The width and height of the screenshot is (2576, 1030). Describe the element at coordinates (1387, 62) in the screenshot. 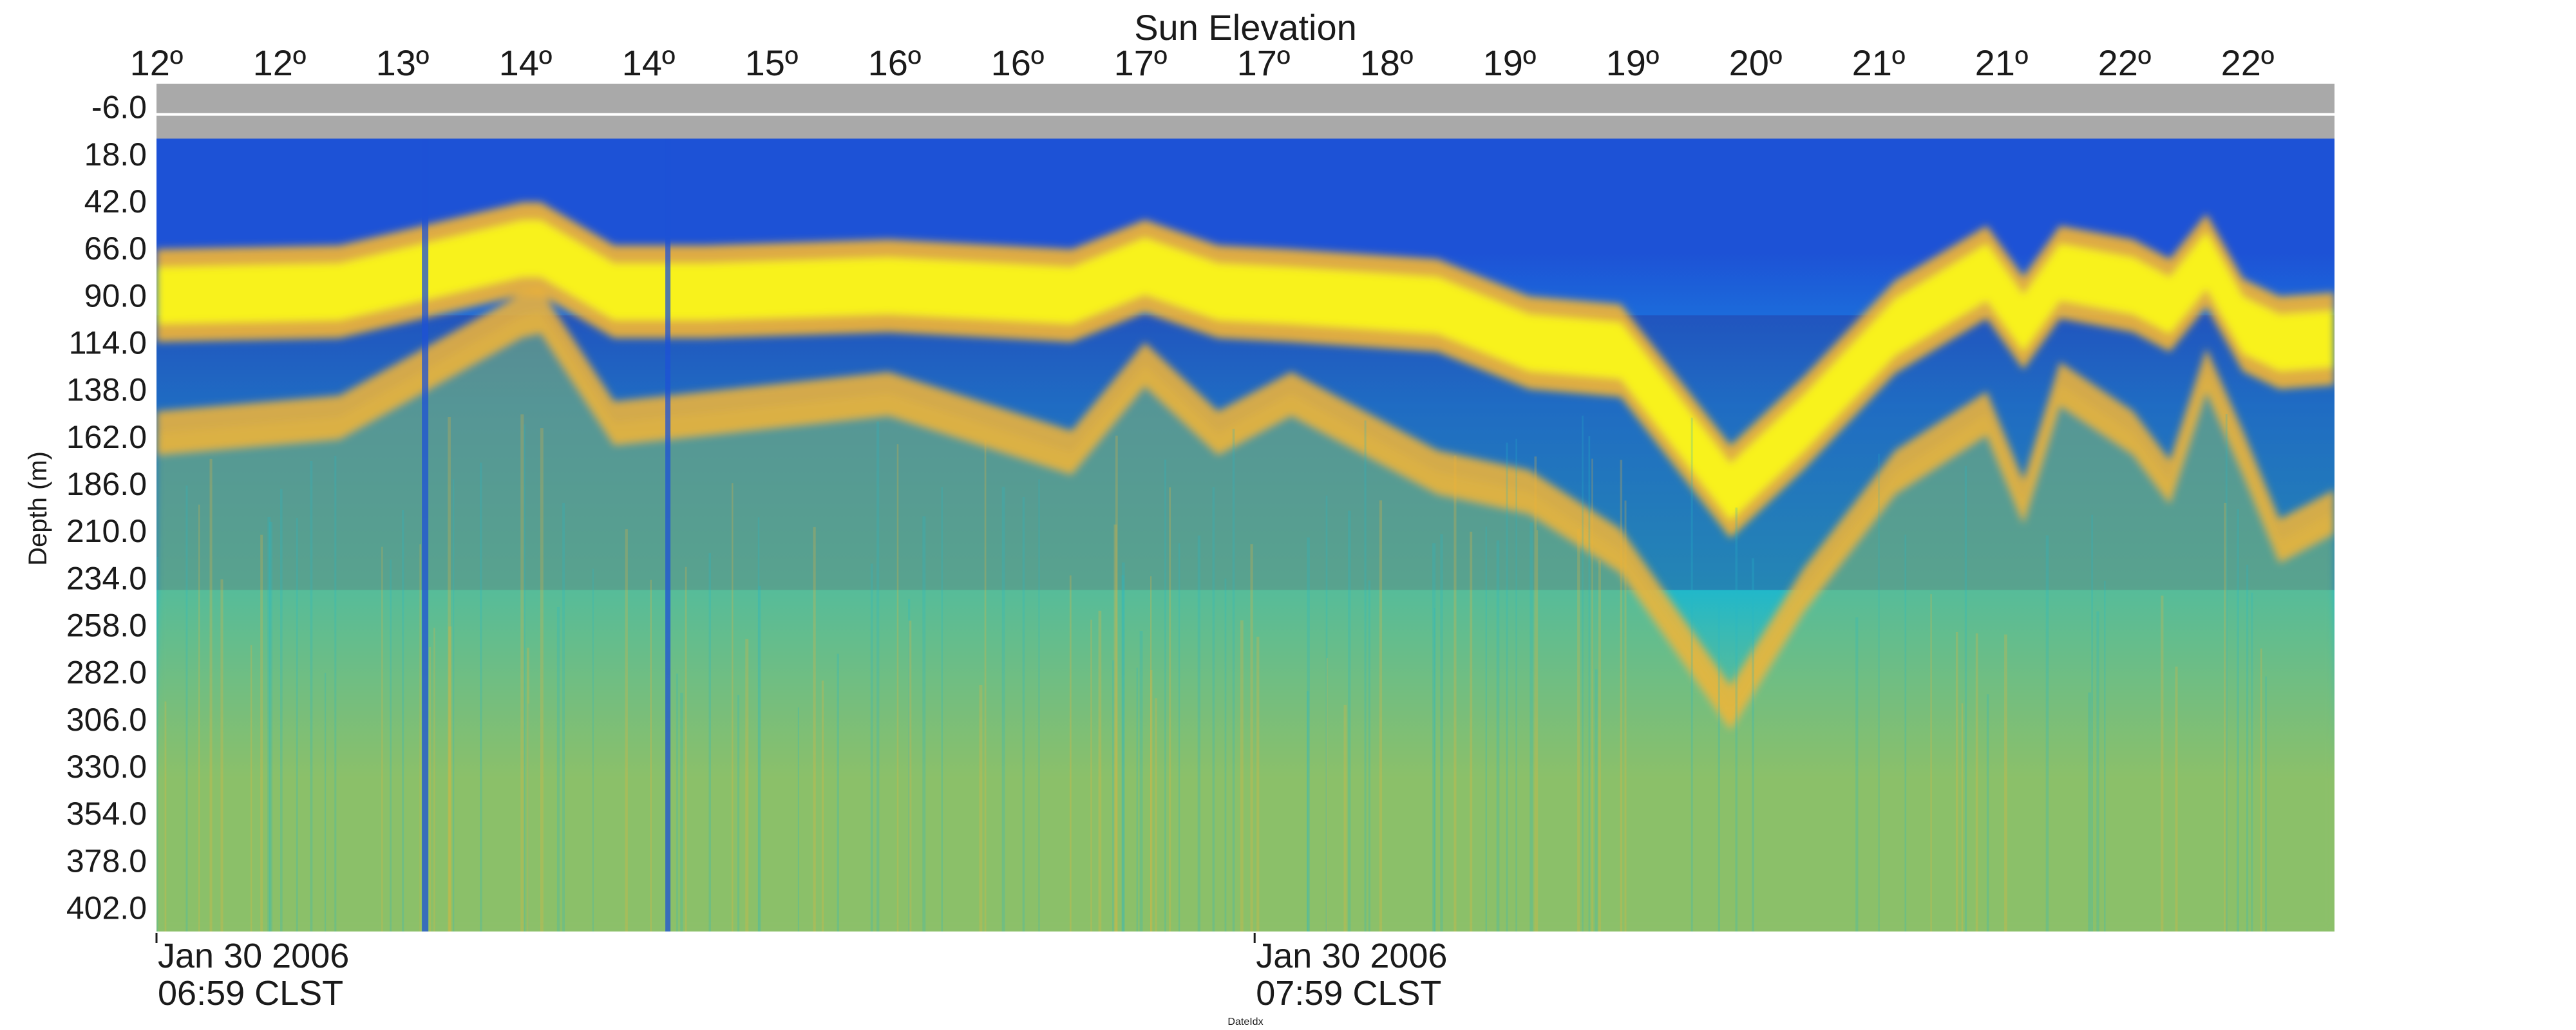

I see `top-tick-label: 18º` at that location.